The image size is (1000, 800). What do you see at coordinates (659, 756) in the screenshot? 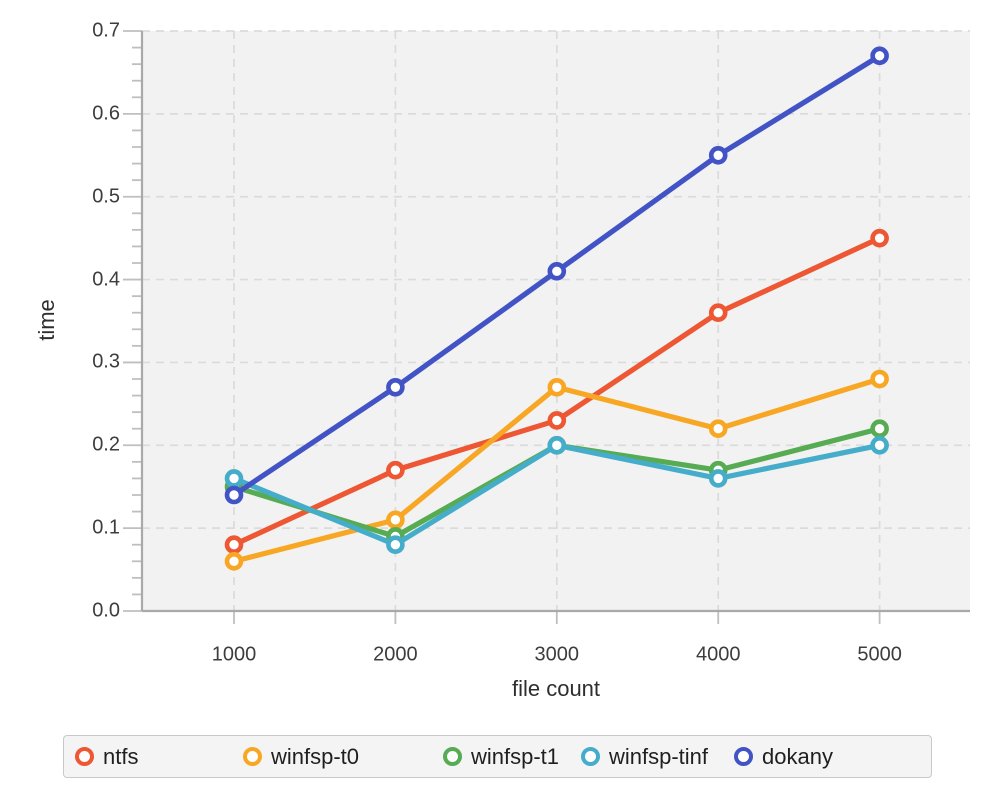
I see `legend-label: winfsp-tinf` at bounding box center [659, 756].